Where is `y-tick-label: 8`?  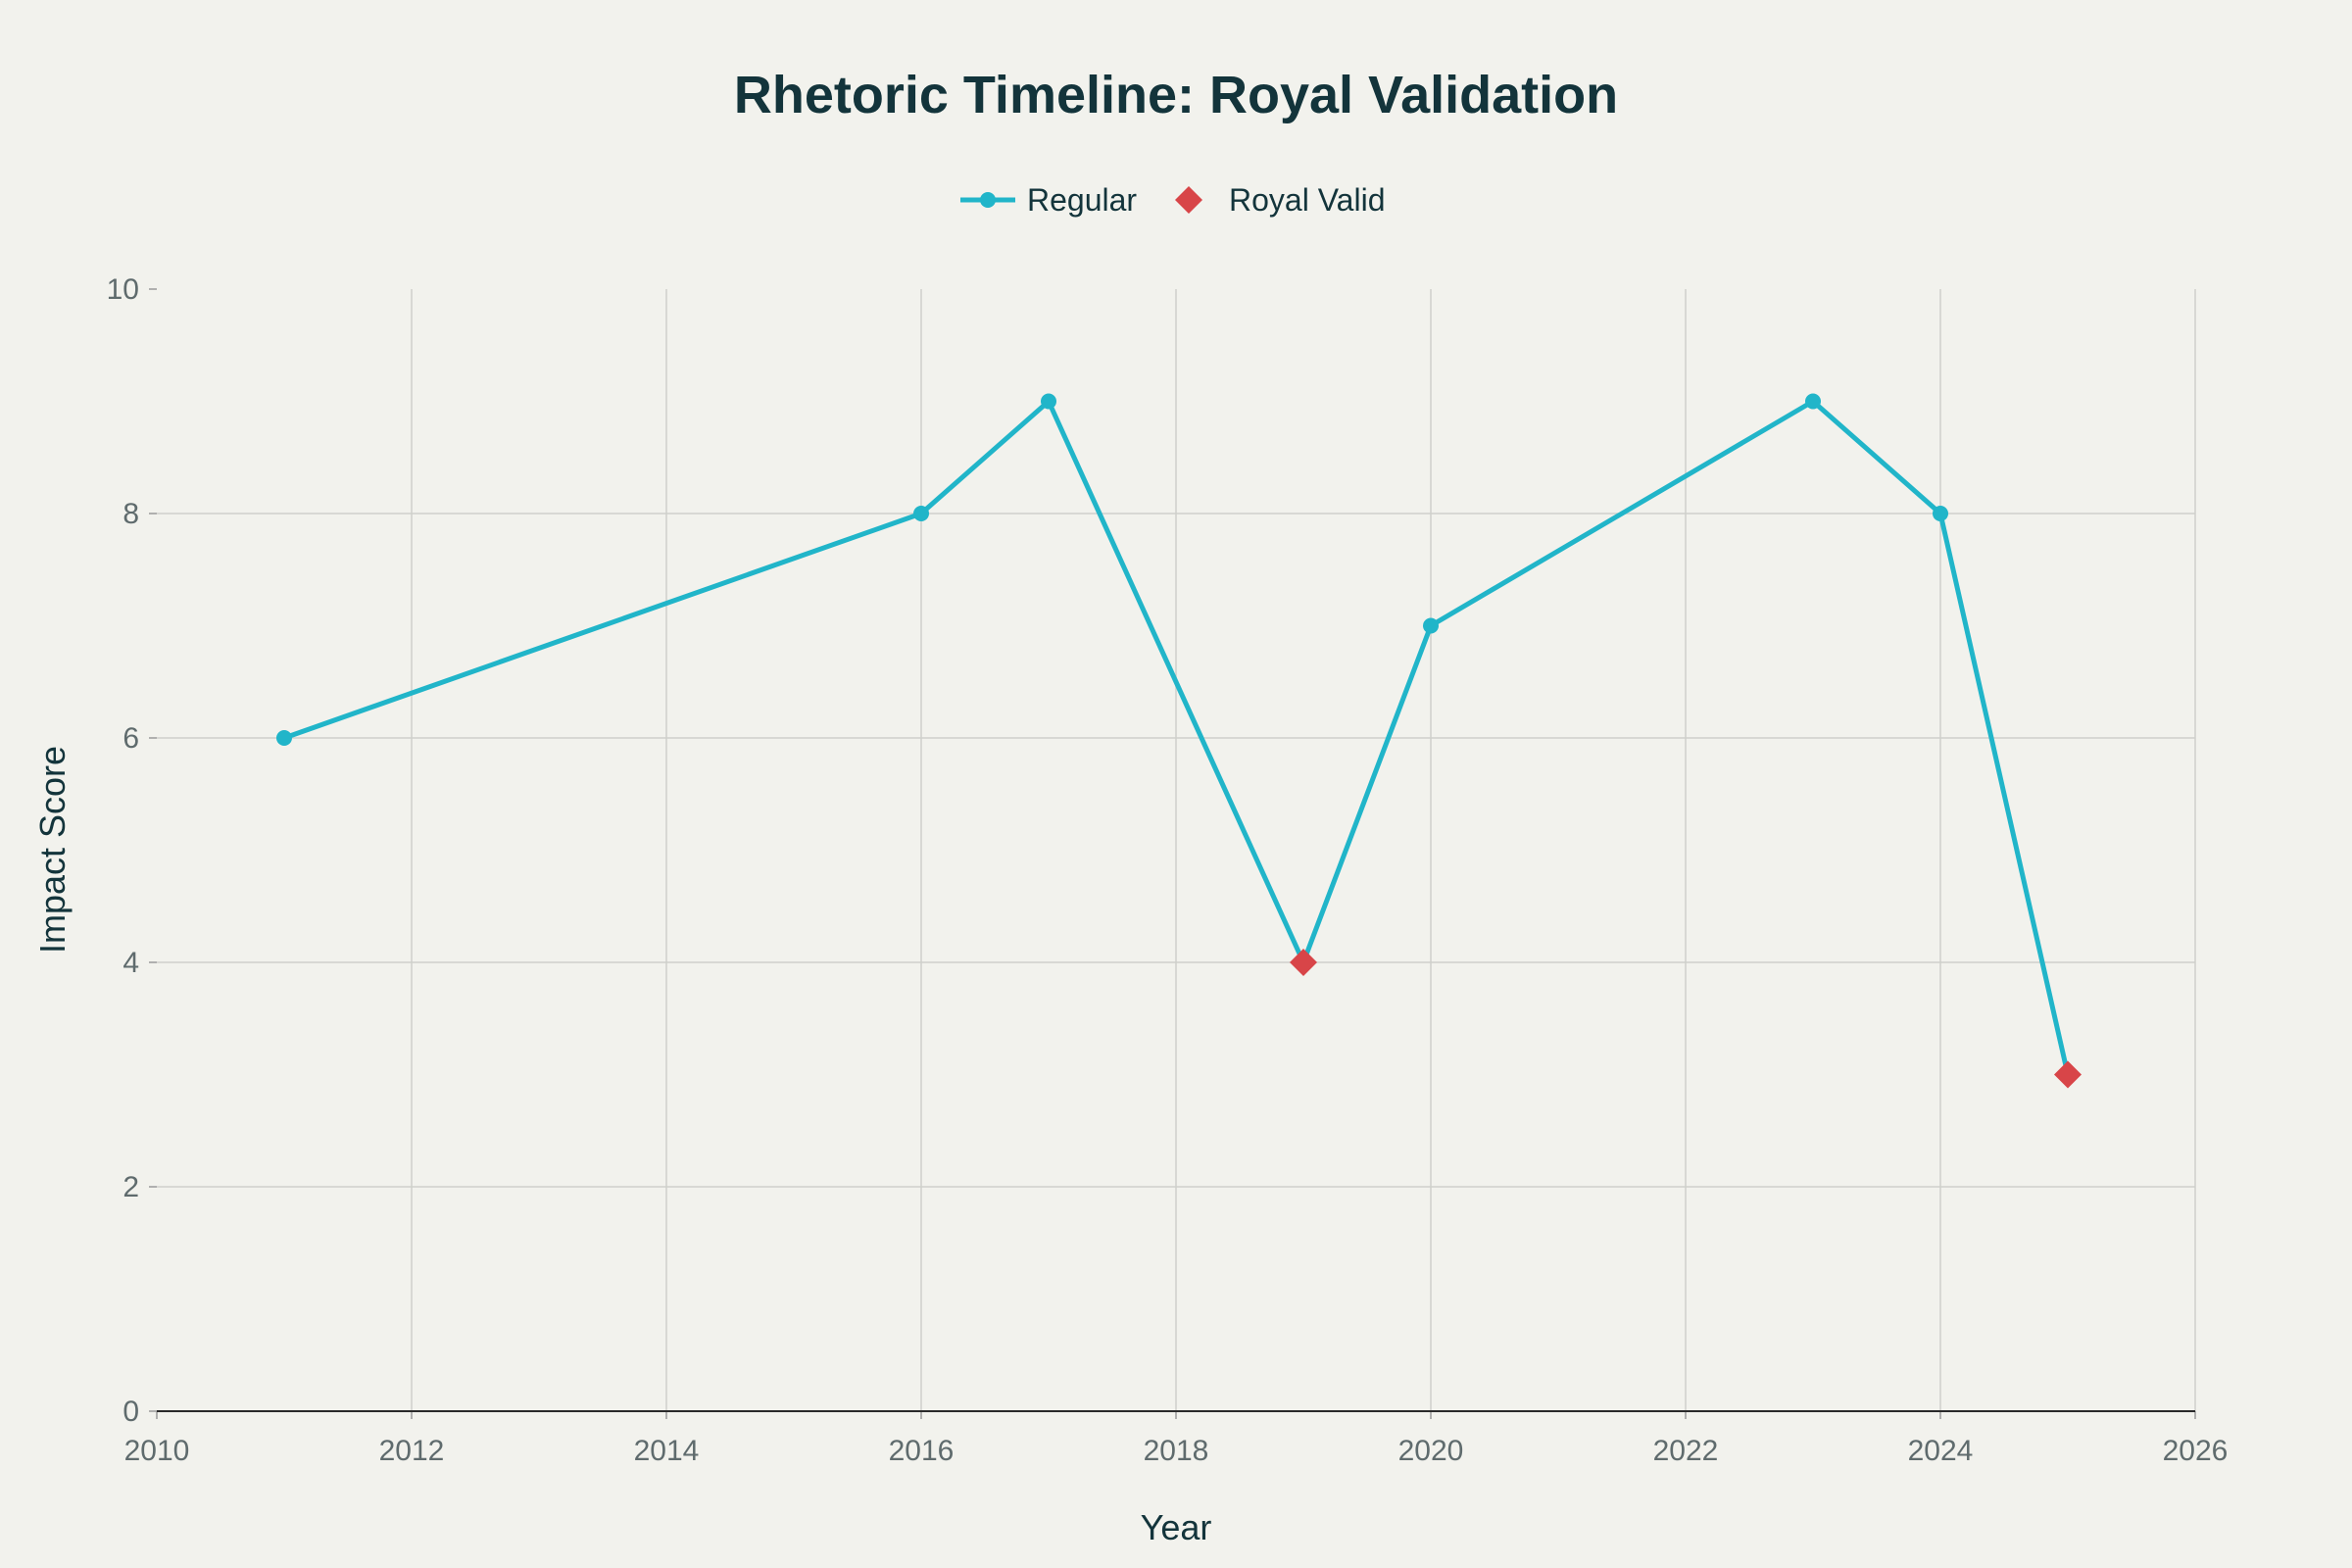
y-tick-label: 8 is located at coordinates (130, 514).